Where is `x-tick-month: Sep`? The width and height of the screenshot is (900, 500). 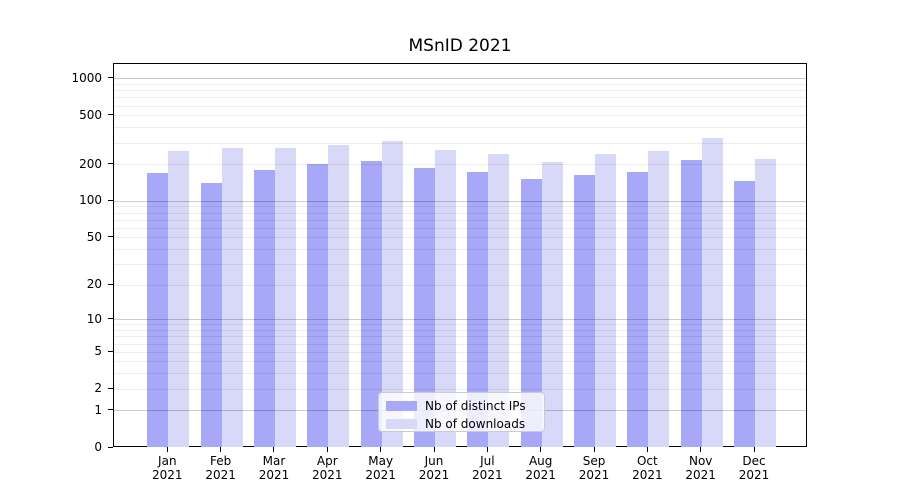
x-tick-month: Sep is located at coordinates (594, 461).